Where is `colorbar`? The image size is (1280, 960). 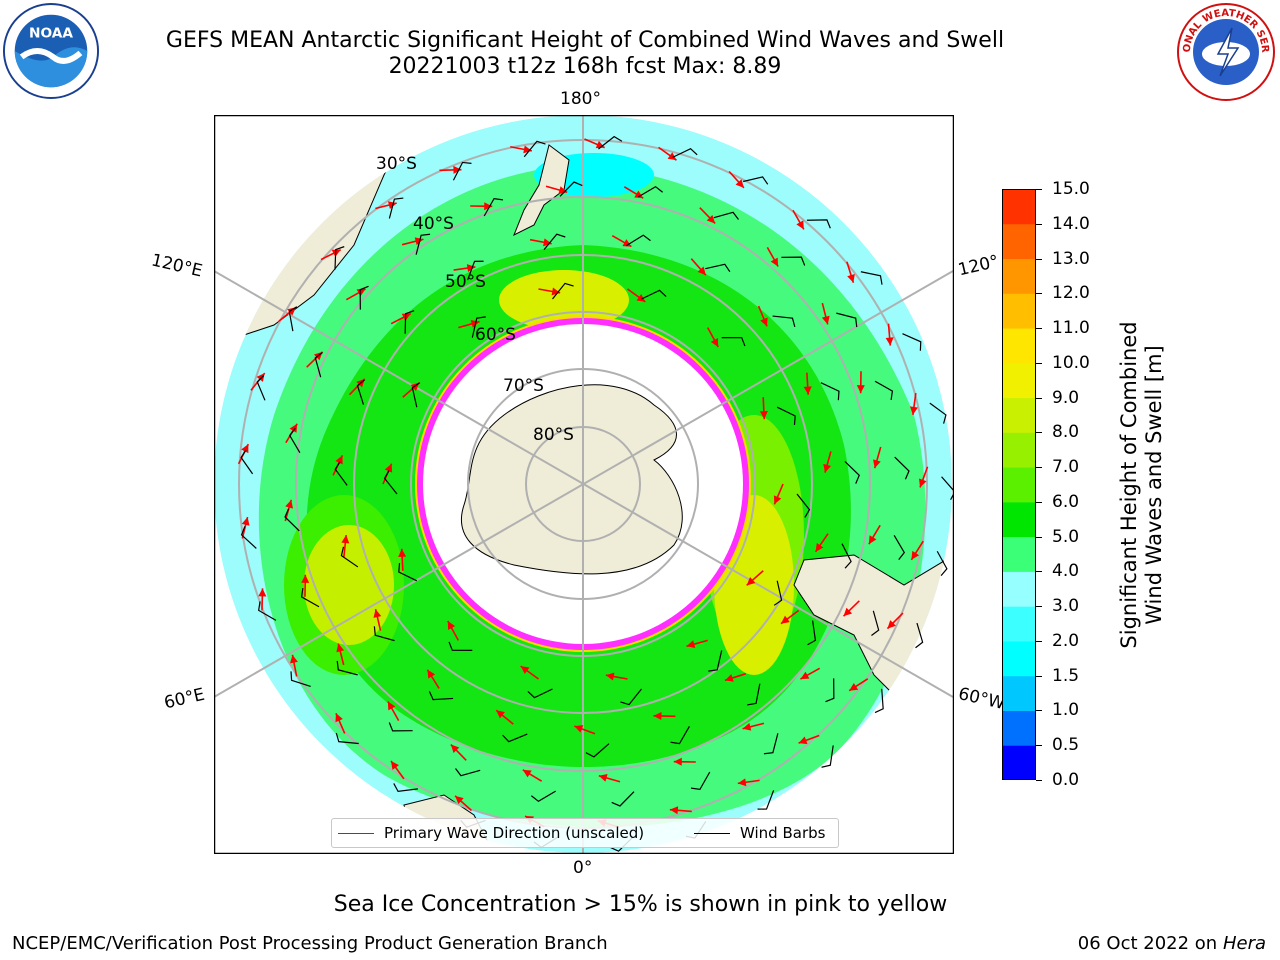 colorbar is located at coordinates (1019, 484).